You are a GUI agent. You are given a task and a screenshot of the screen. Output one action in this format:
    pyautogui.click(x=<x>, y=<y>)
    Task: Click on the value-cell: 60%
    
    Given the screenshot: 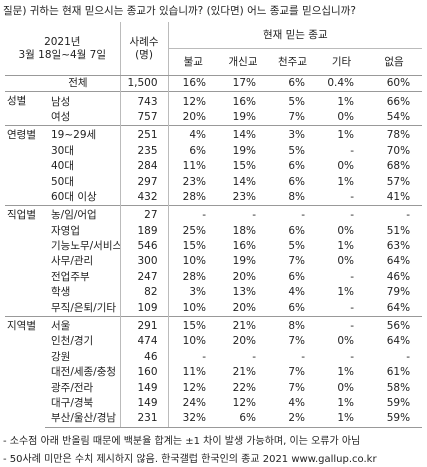 What is the action you would take?
    pyautogui.click(x=398, y=83)
    